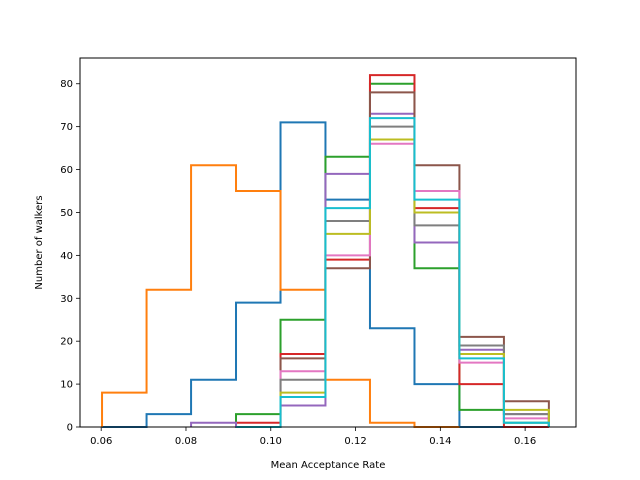 This screenshot has height=480, width=640. I want to click on x-tick-label: 0.10, so click(271, 441).